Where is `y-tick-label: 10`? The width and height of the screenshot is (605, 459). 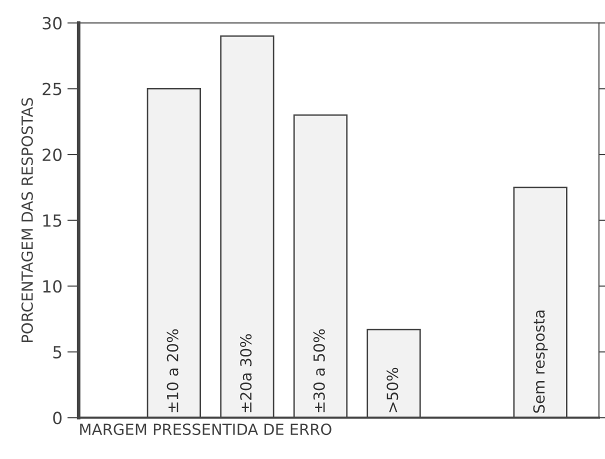 y-tick-label: 10 is located at coordinates (52, 286).